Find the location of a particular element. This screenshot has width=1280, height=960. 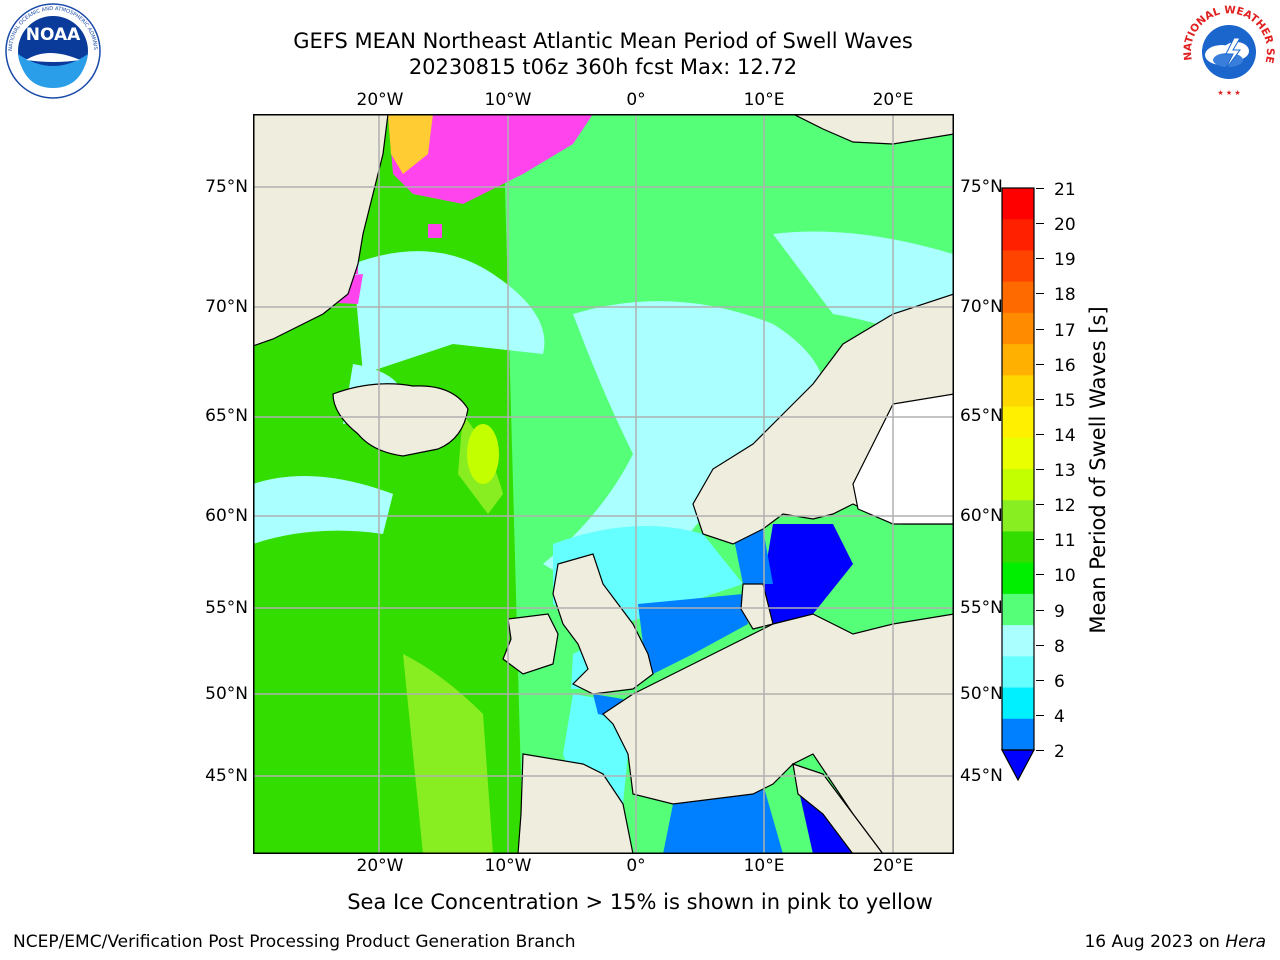

lon-tick-top: 20°E is located at coordinates (893, 100).